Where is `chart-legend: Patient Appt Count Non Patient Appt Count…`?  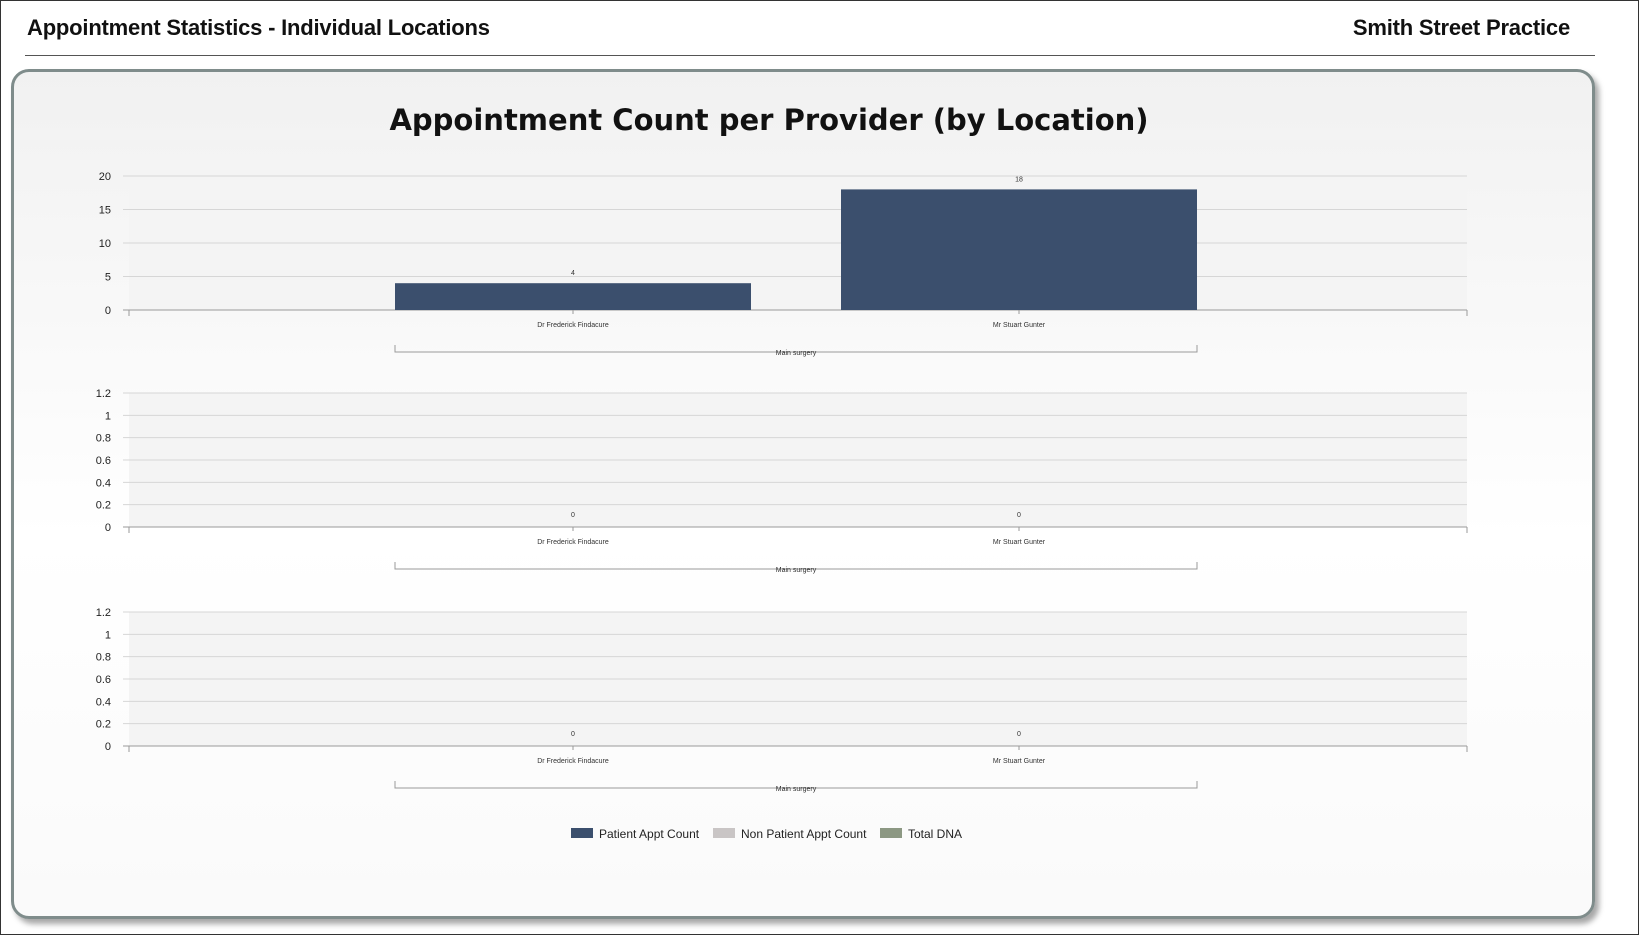 chart-legend: Patient Appt Count Non Patient Appt Count… is located at coordinates (766, 834).